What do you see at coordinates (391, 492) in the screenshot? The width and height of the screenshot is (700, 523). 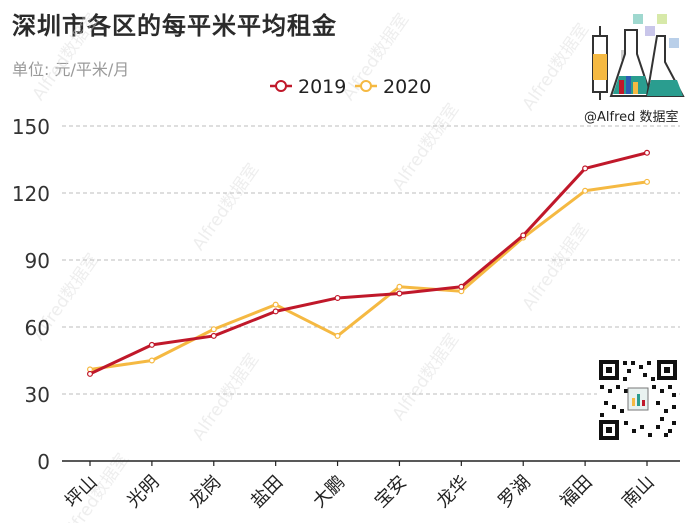 I see `x-tick-label: 宝安` at bounding box center [391, 492].